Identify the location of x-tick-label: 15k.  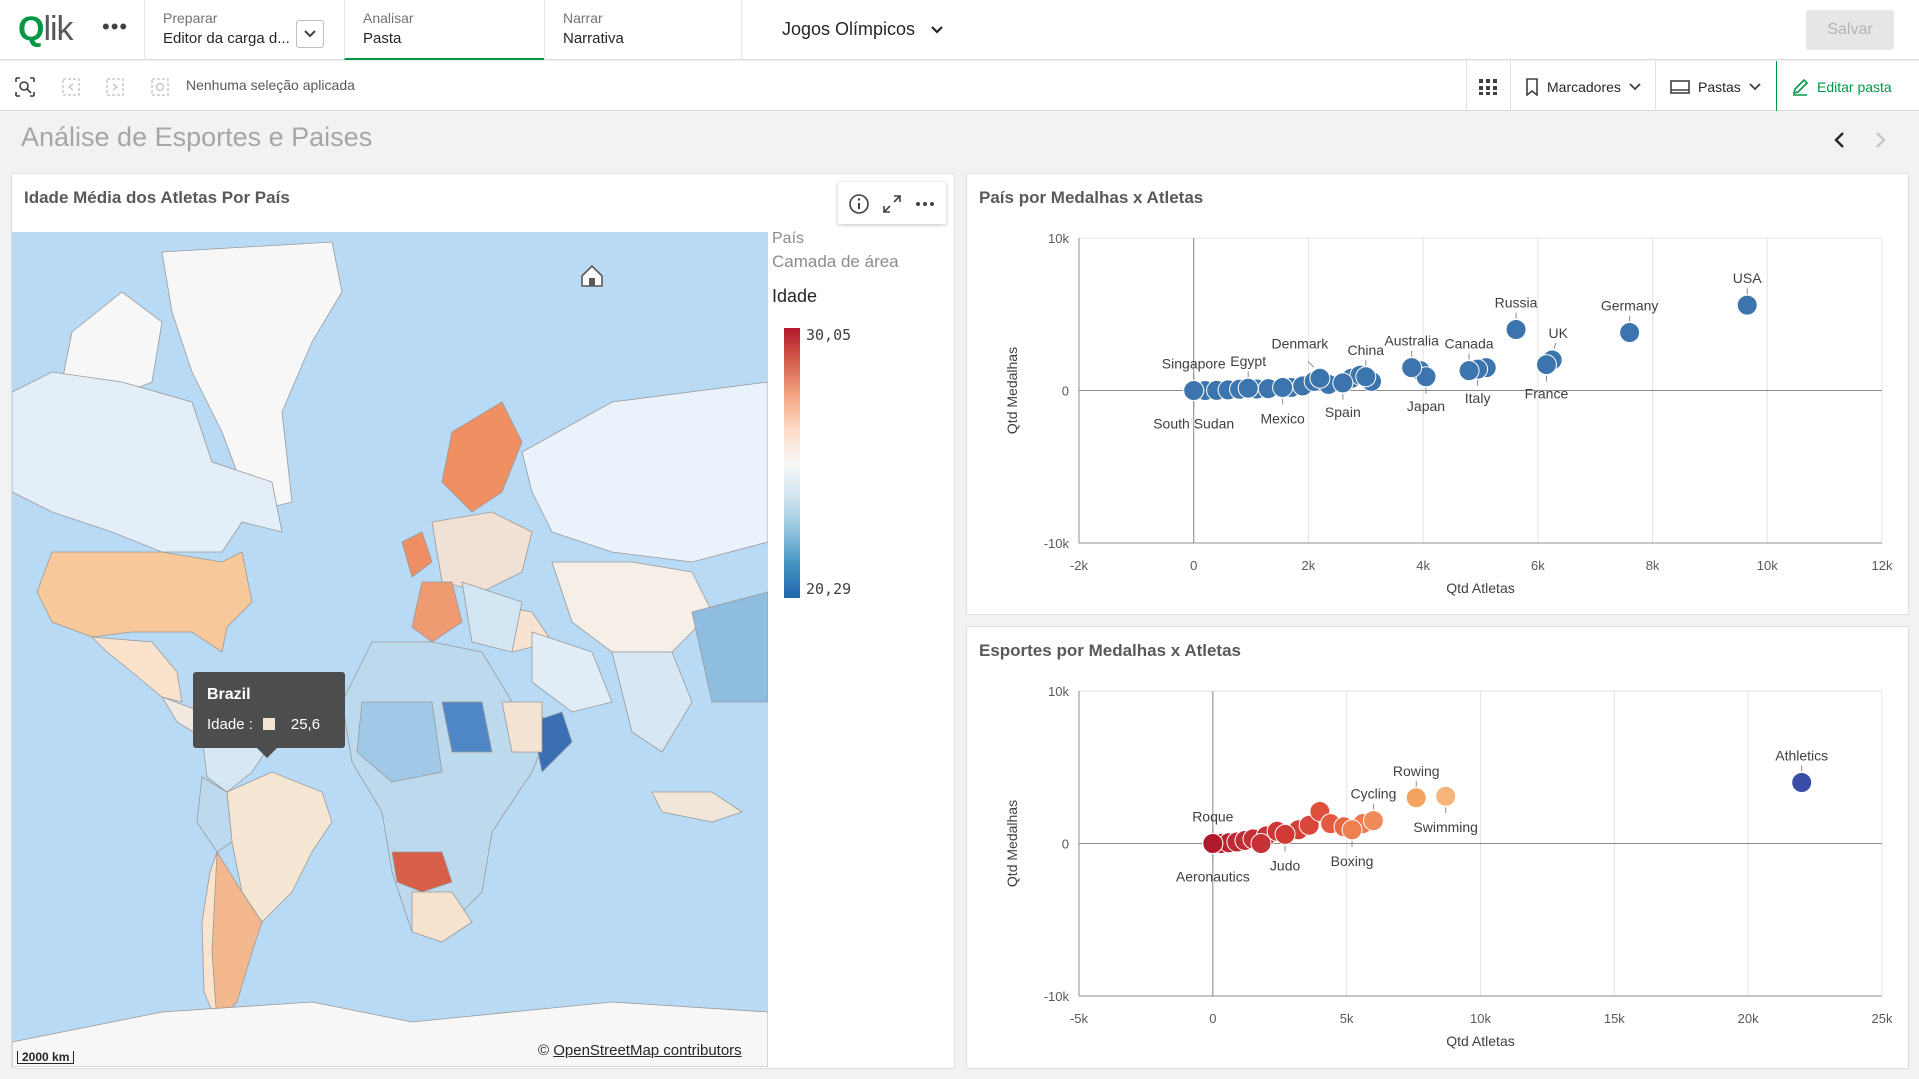
(1614, 1018).